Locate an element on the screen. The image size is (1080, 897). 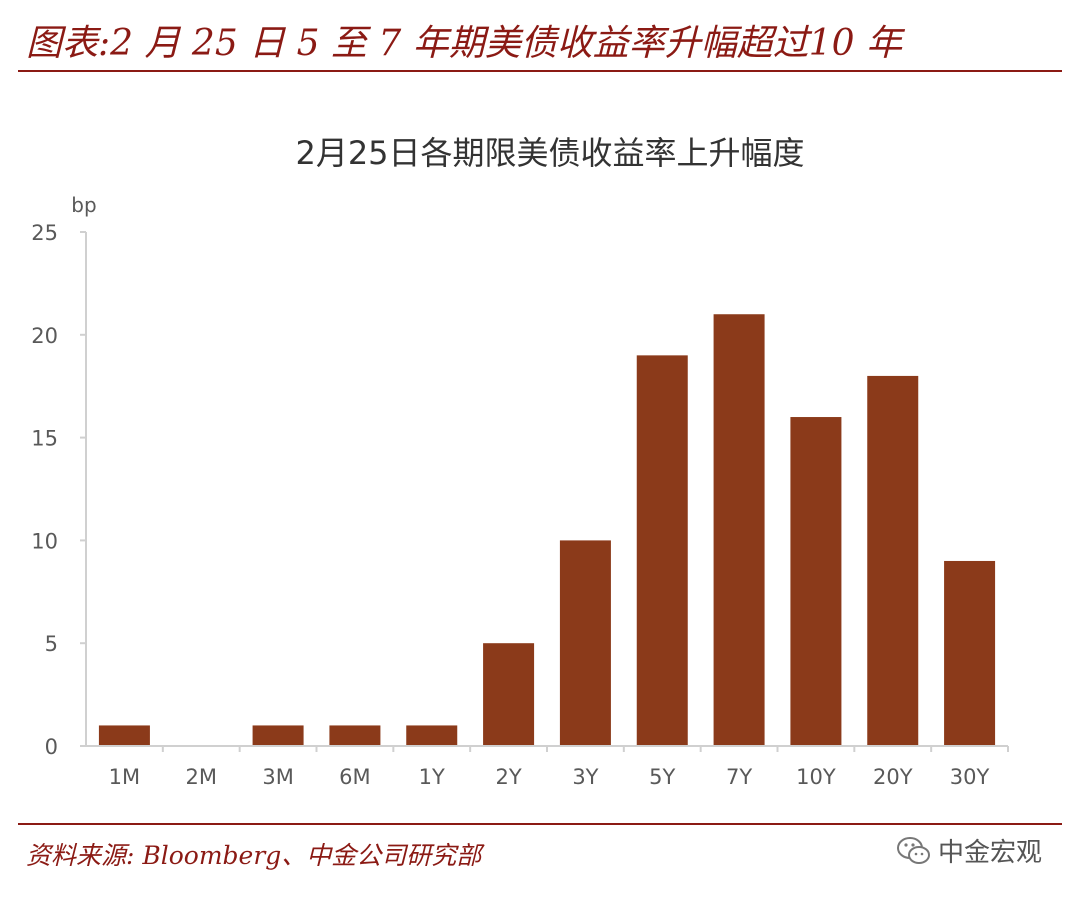
y-tick-label: 5 is located at coordinates (51, 644).